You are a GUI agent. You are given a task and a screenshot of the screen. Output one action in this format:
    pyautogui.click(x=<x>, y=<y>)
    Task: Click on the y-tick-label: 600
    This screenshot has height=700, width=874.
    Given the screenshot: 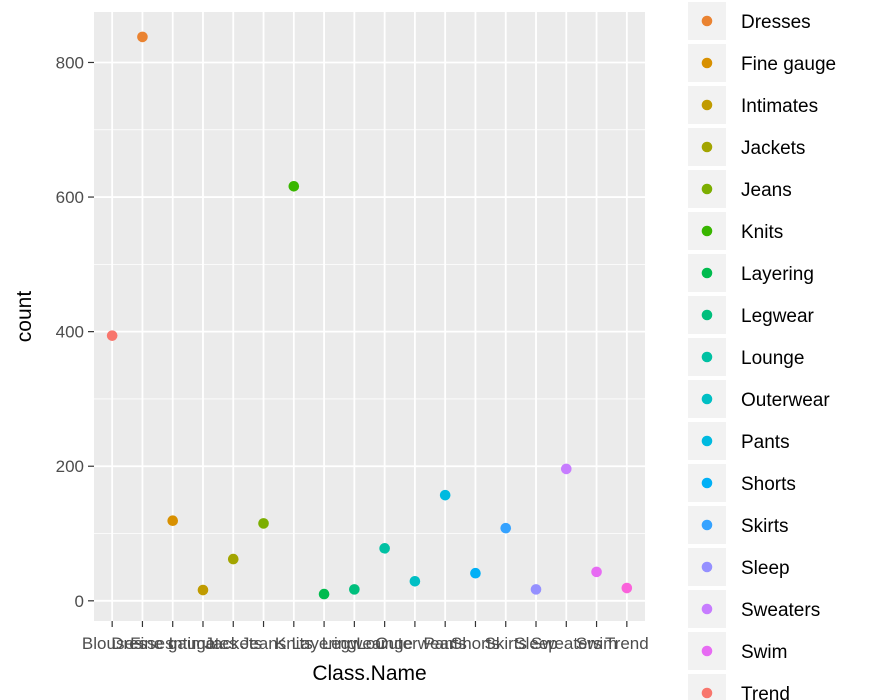 What is the action you would take?
    pyautogui.click(x=70, y=197)
    